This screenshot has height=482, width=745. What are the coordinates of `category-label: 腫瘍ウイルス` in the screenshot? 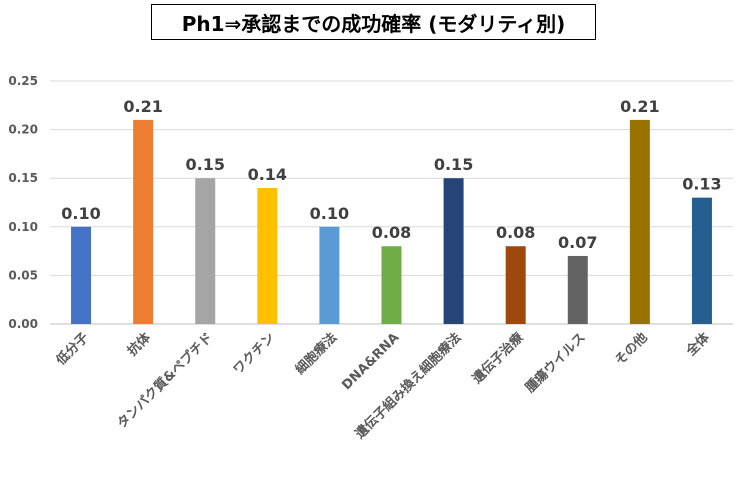 It's located at (555, 363).